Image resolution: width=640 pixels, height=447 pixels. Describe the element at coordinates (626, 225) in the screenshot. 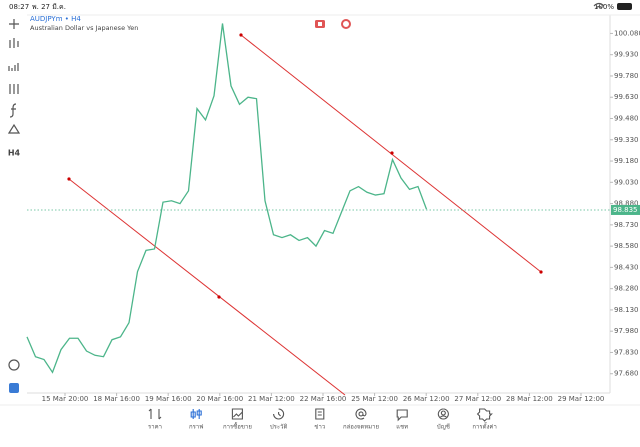

I see `y-tick-label: 98.730` at that location.